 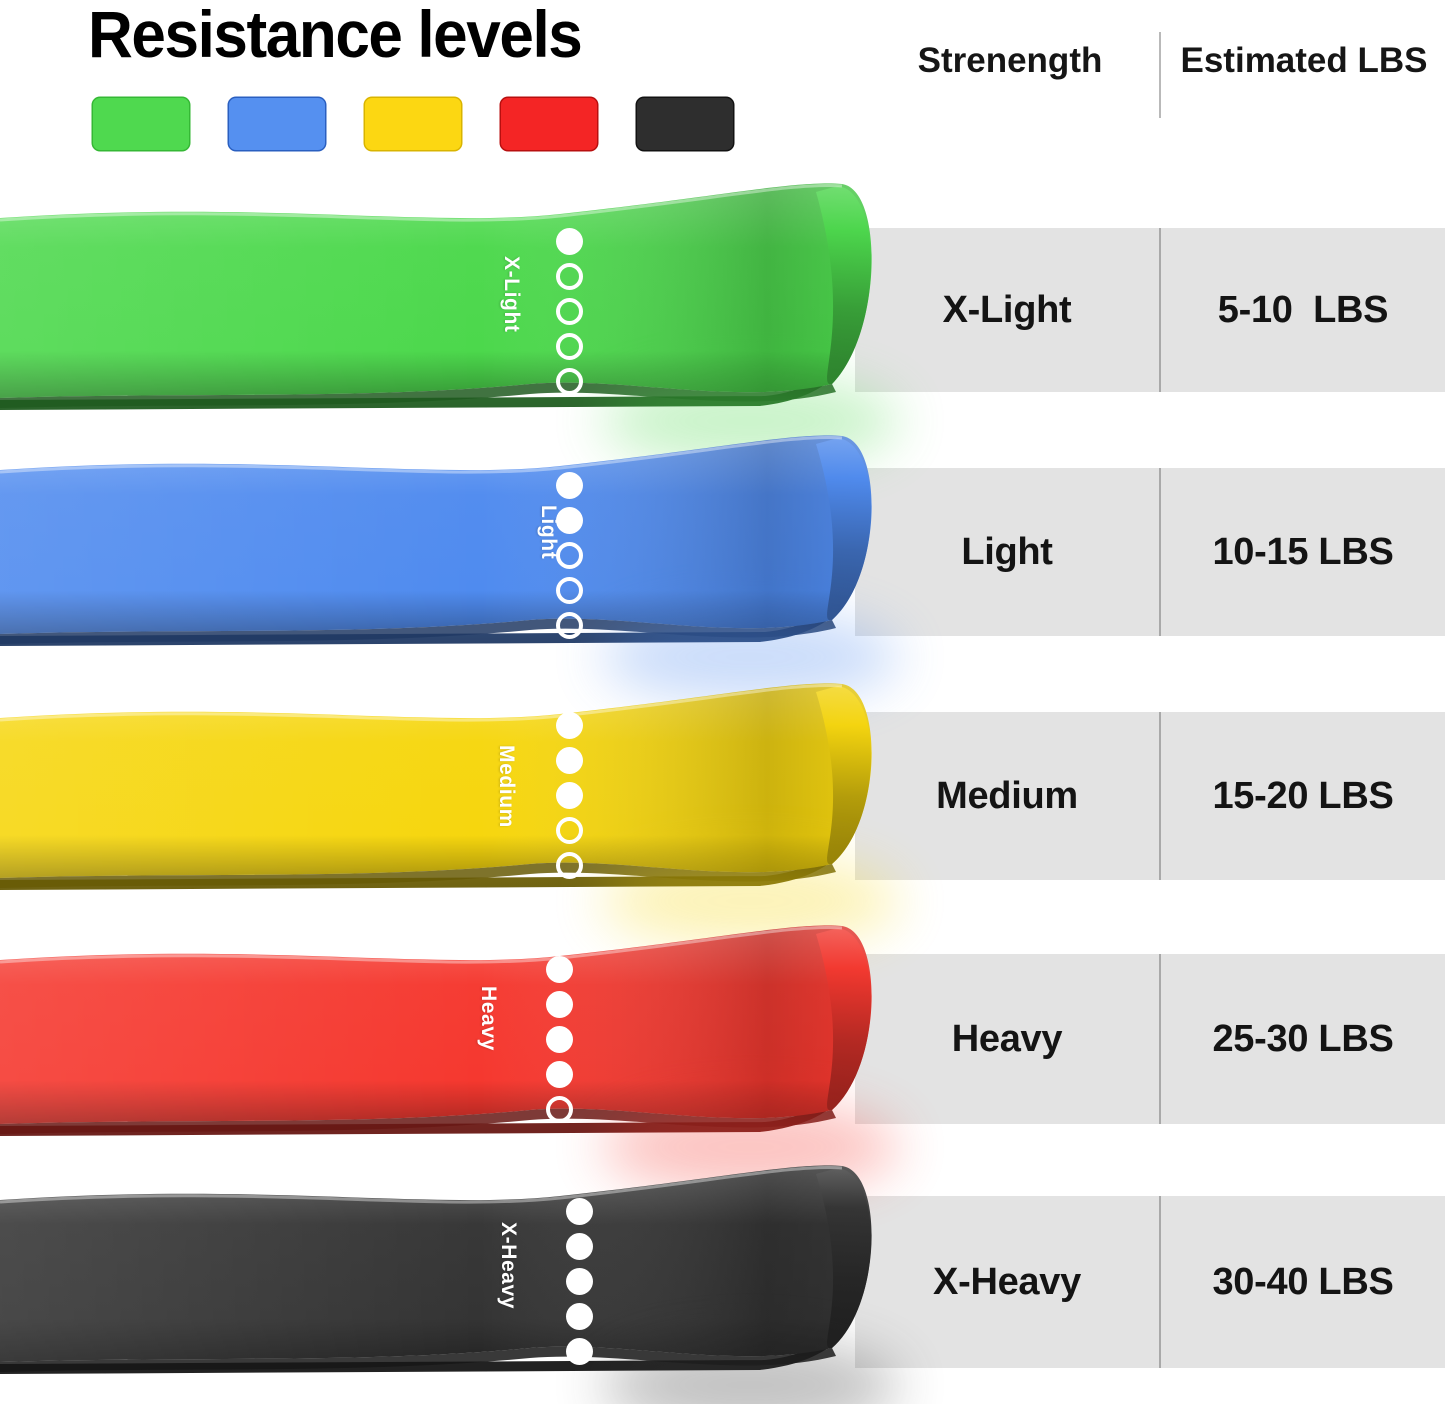 I want to click on table-row: 10-15 LBS, so click(x=1303, y=552).